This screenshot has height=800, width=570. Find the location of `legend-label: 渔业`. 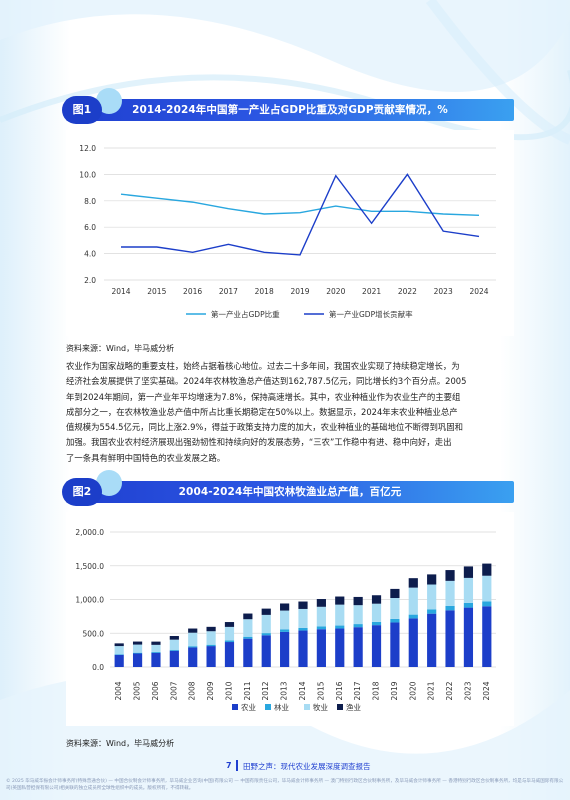

legend-label: 渔业 is located at coordinates (353, 707).